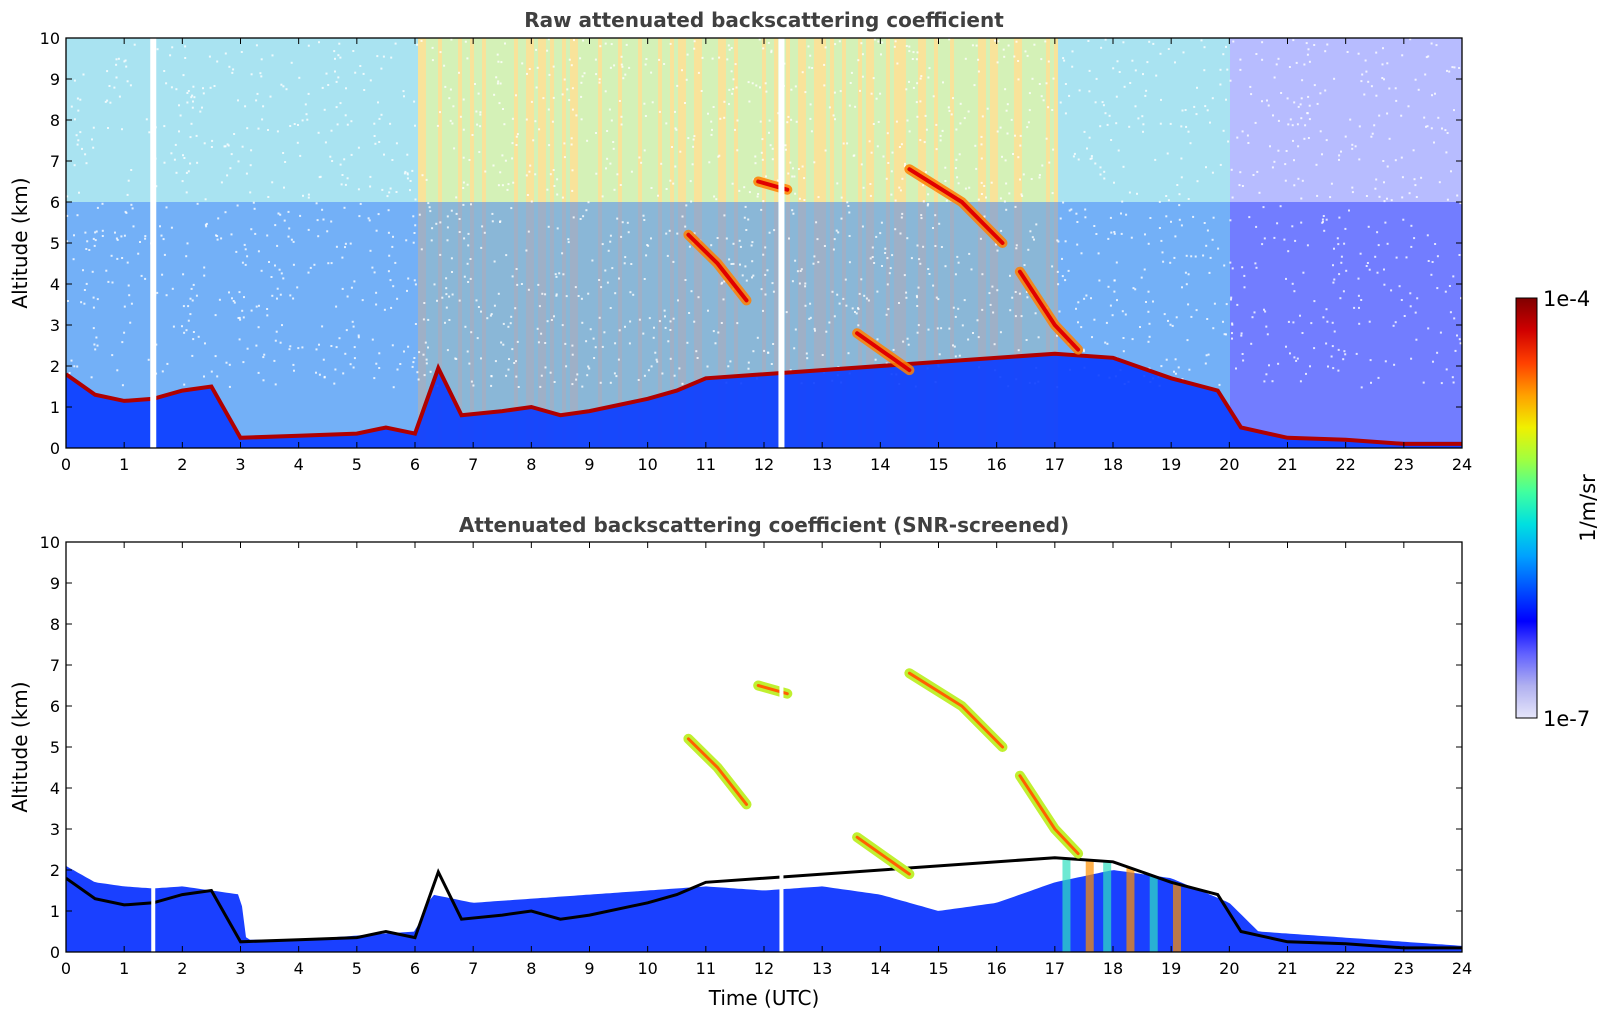 The width and height of the screenshot is (1606, 1020). I want to click on x-tick-label: 22, so click(1345, 968).